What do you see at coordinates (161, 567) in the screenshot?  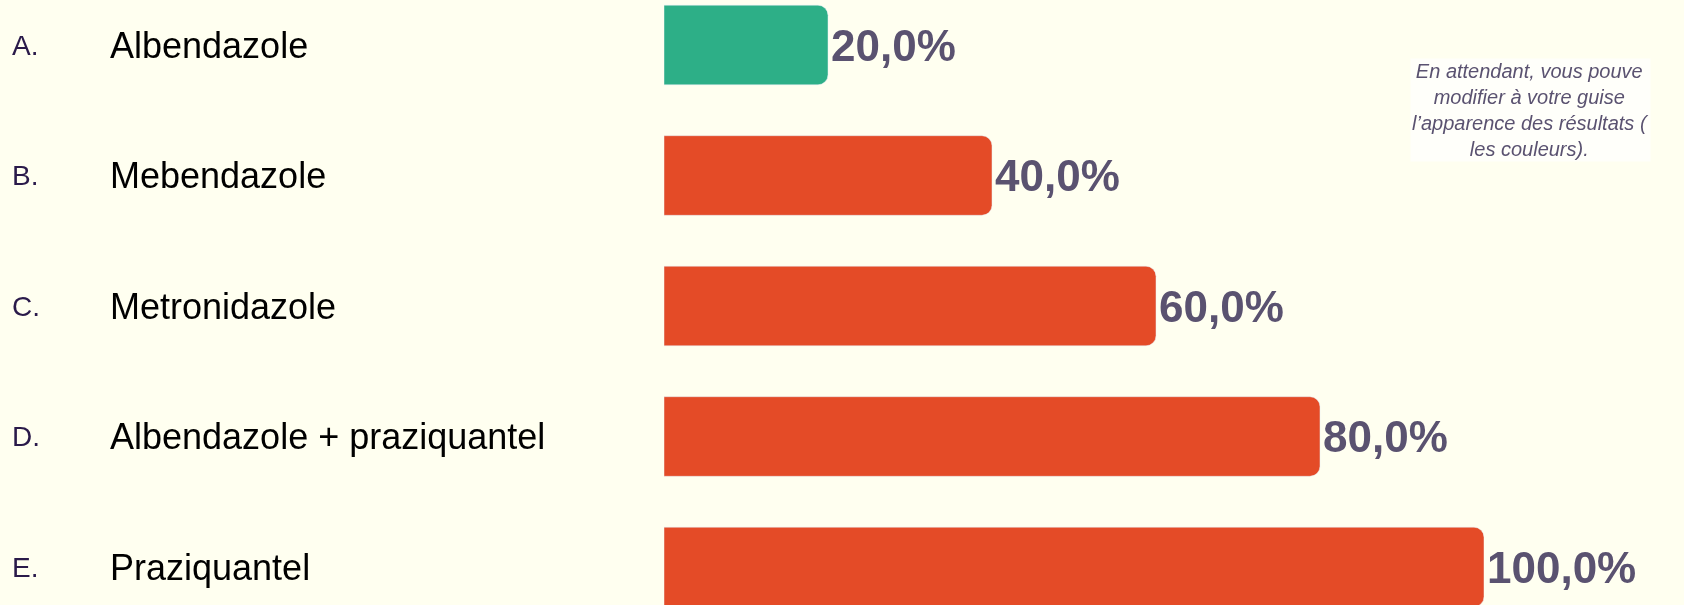 I see `category-label: E. Praziquantel` at bounding box center [161, 567].